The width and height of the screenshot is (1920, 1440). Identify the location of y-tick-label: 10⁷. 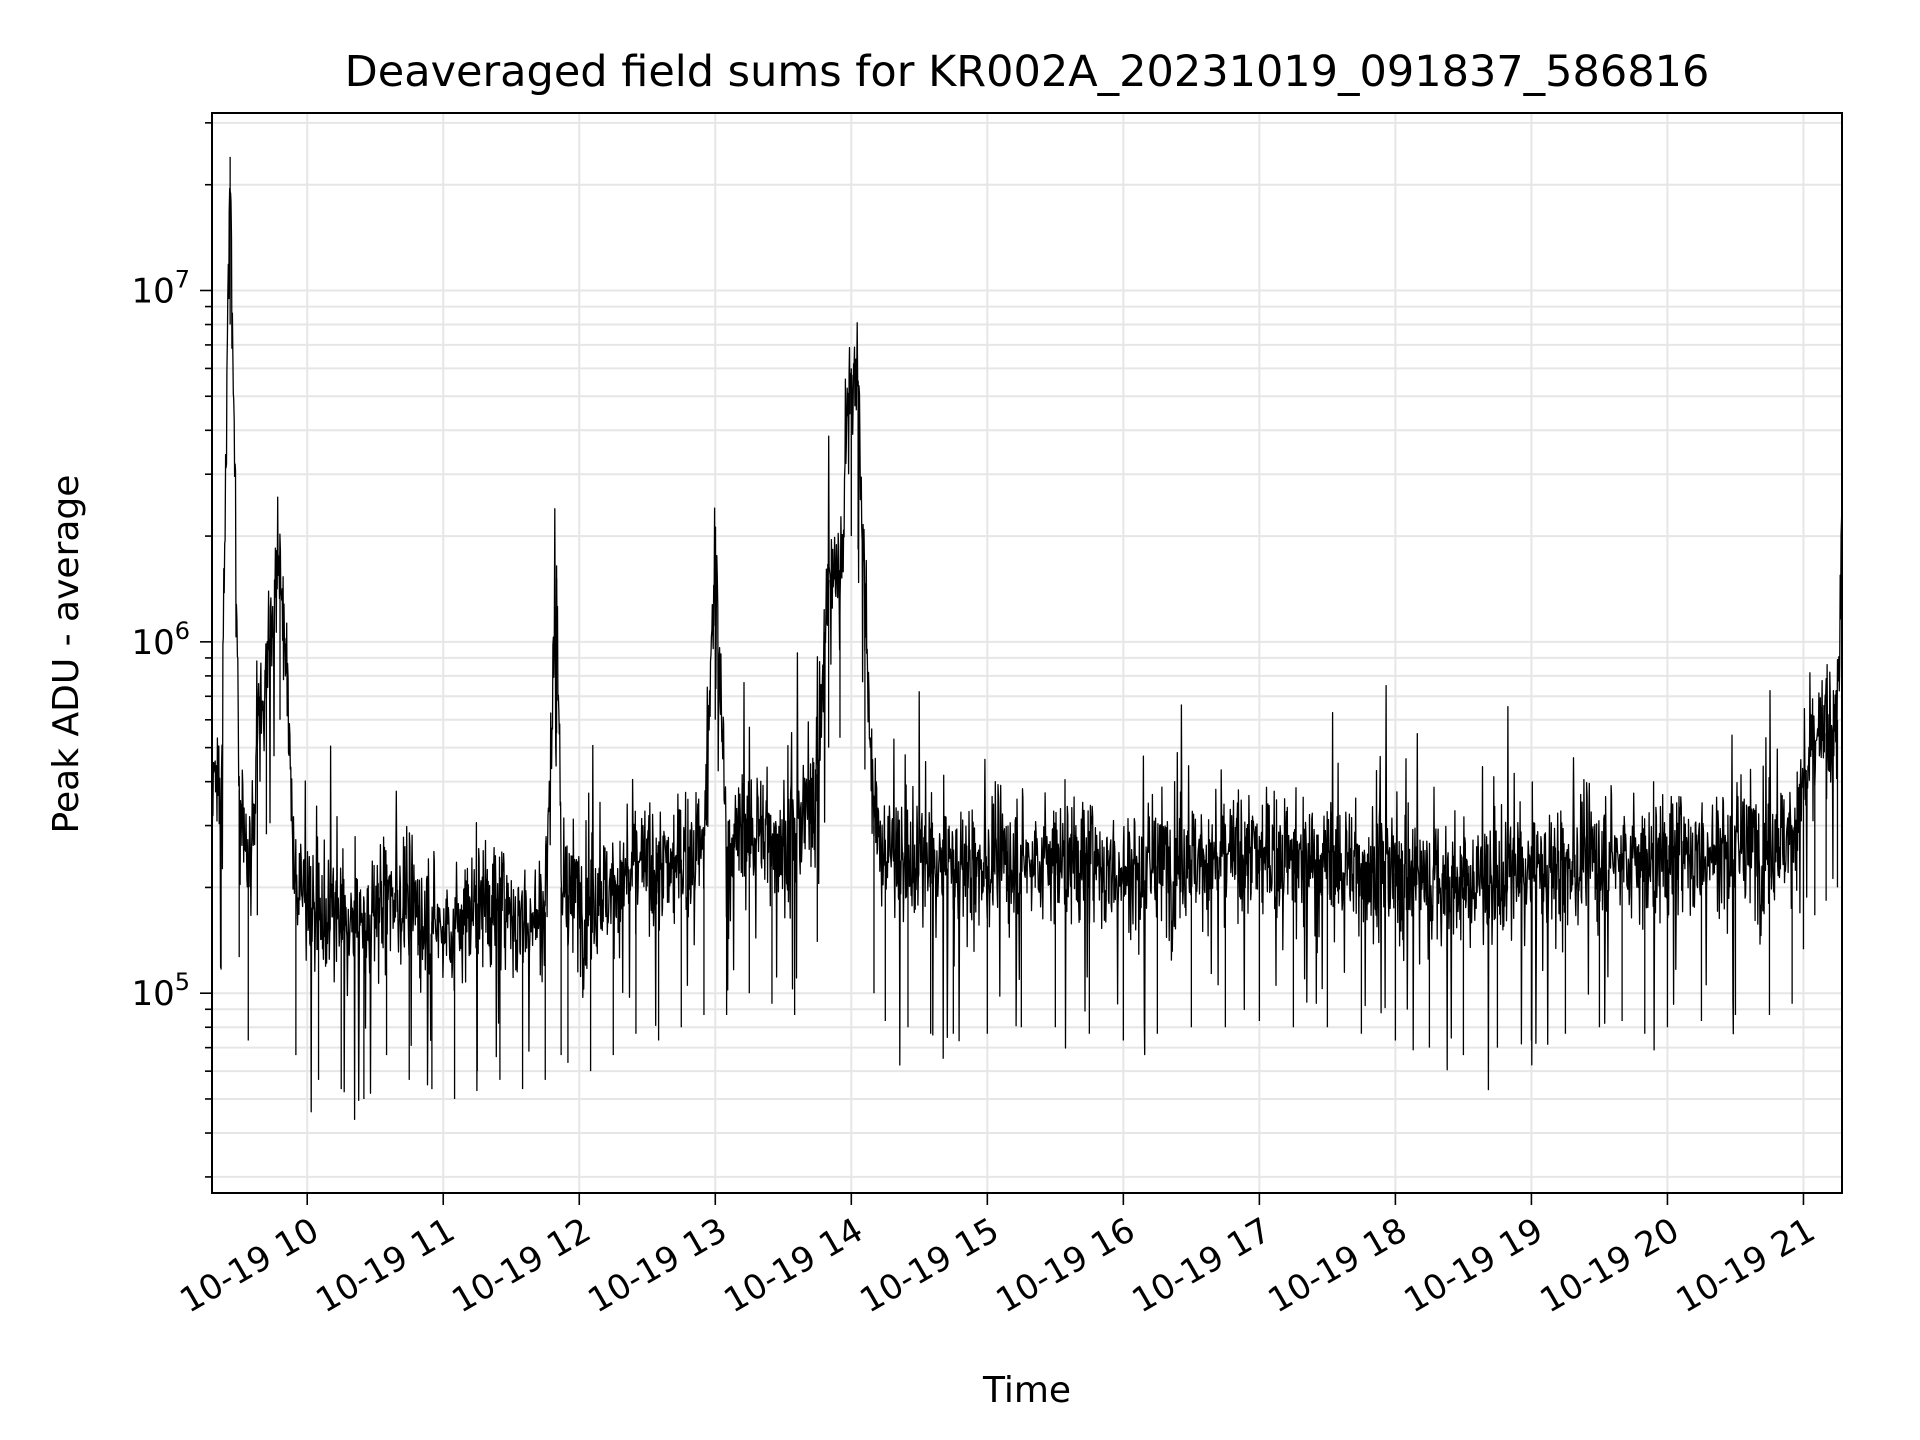
(160, 288).